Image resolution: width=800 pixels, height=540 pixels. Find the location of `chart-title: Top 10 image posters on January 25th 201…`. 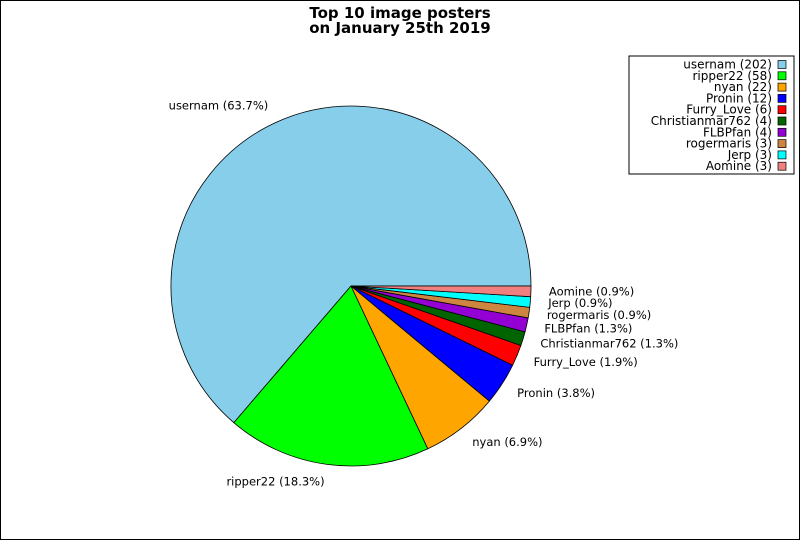

chart-title: Top 10 image posters on January 25th 201… is located at coordinates (399, 20).